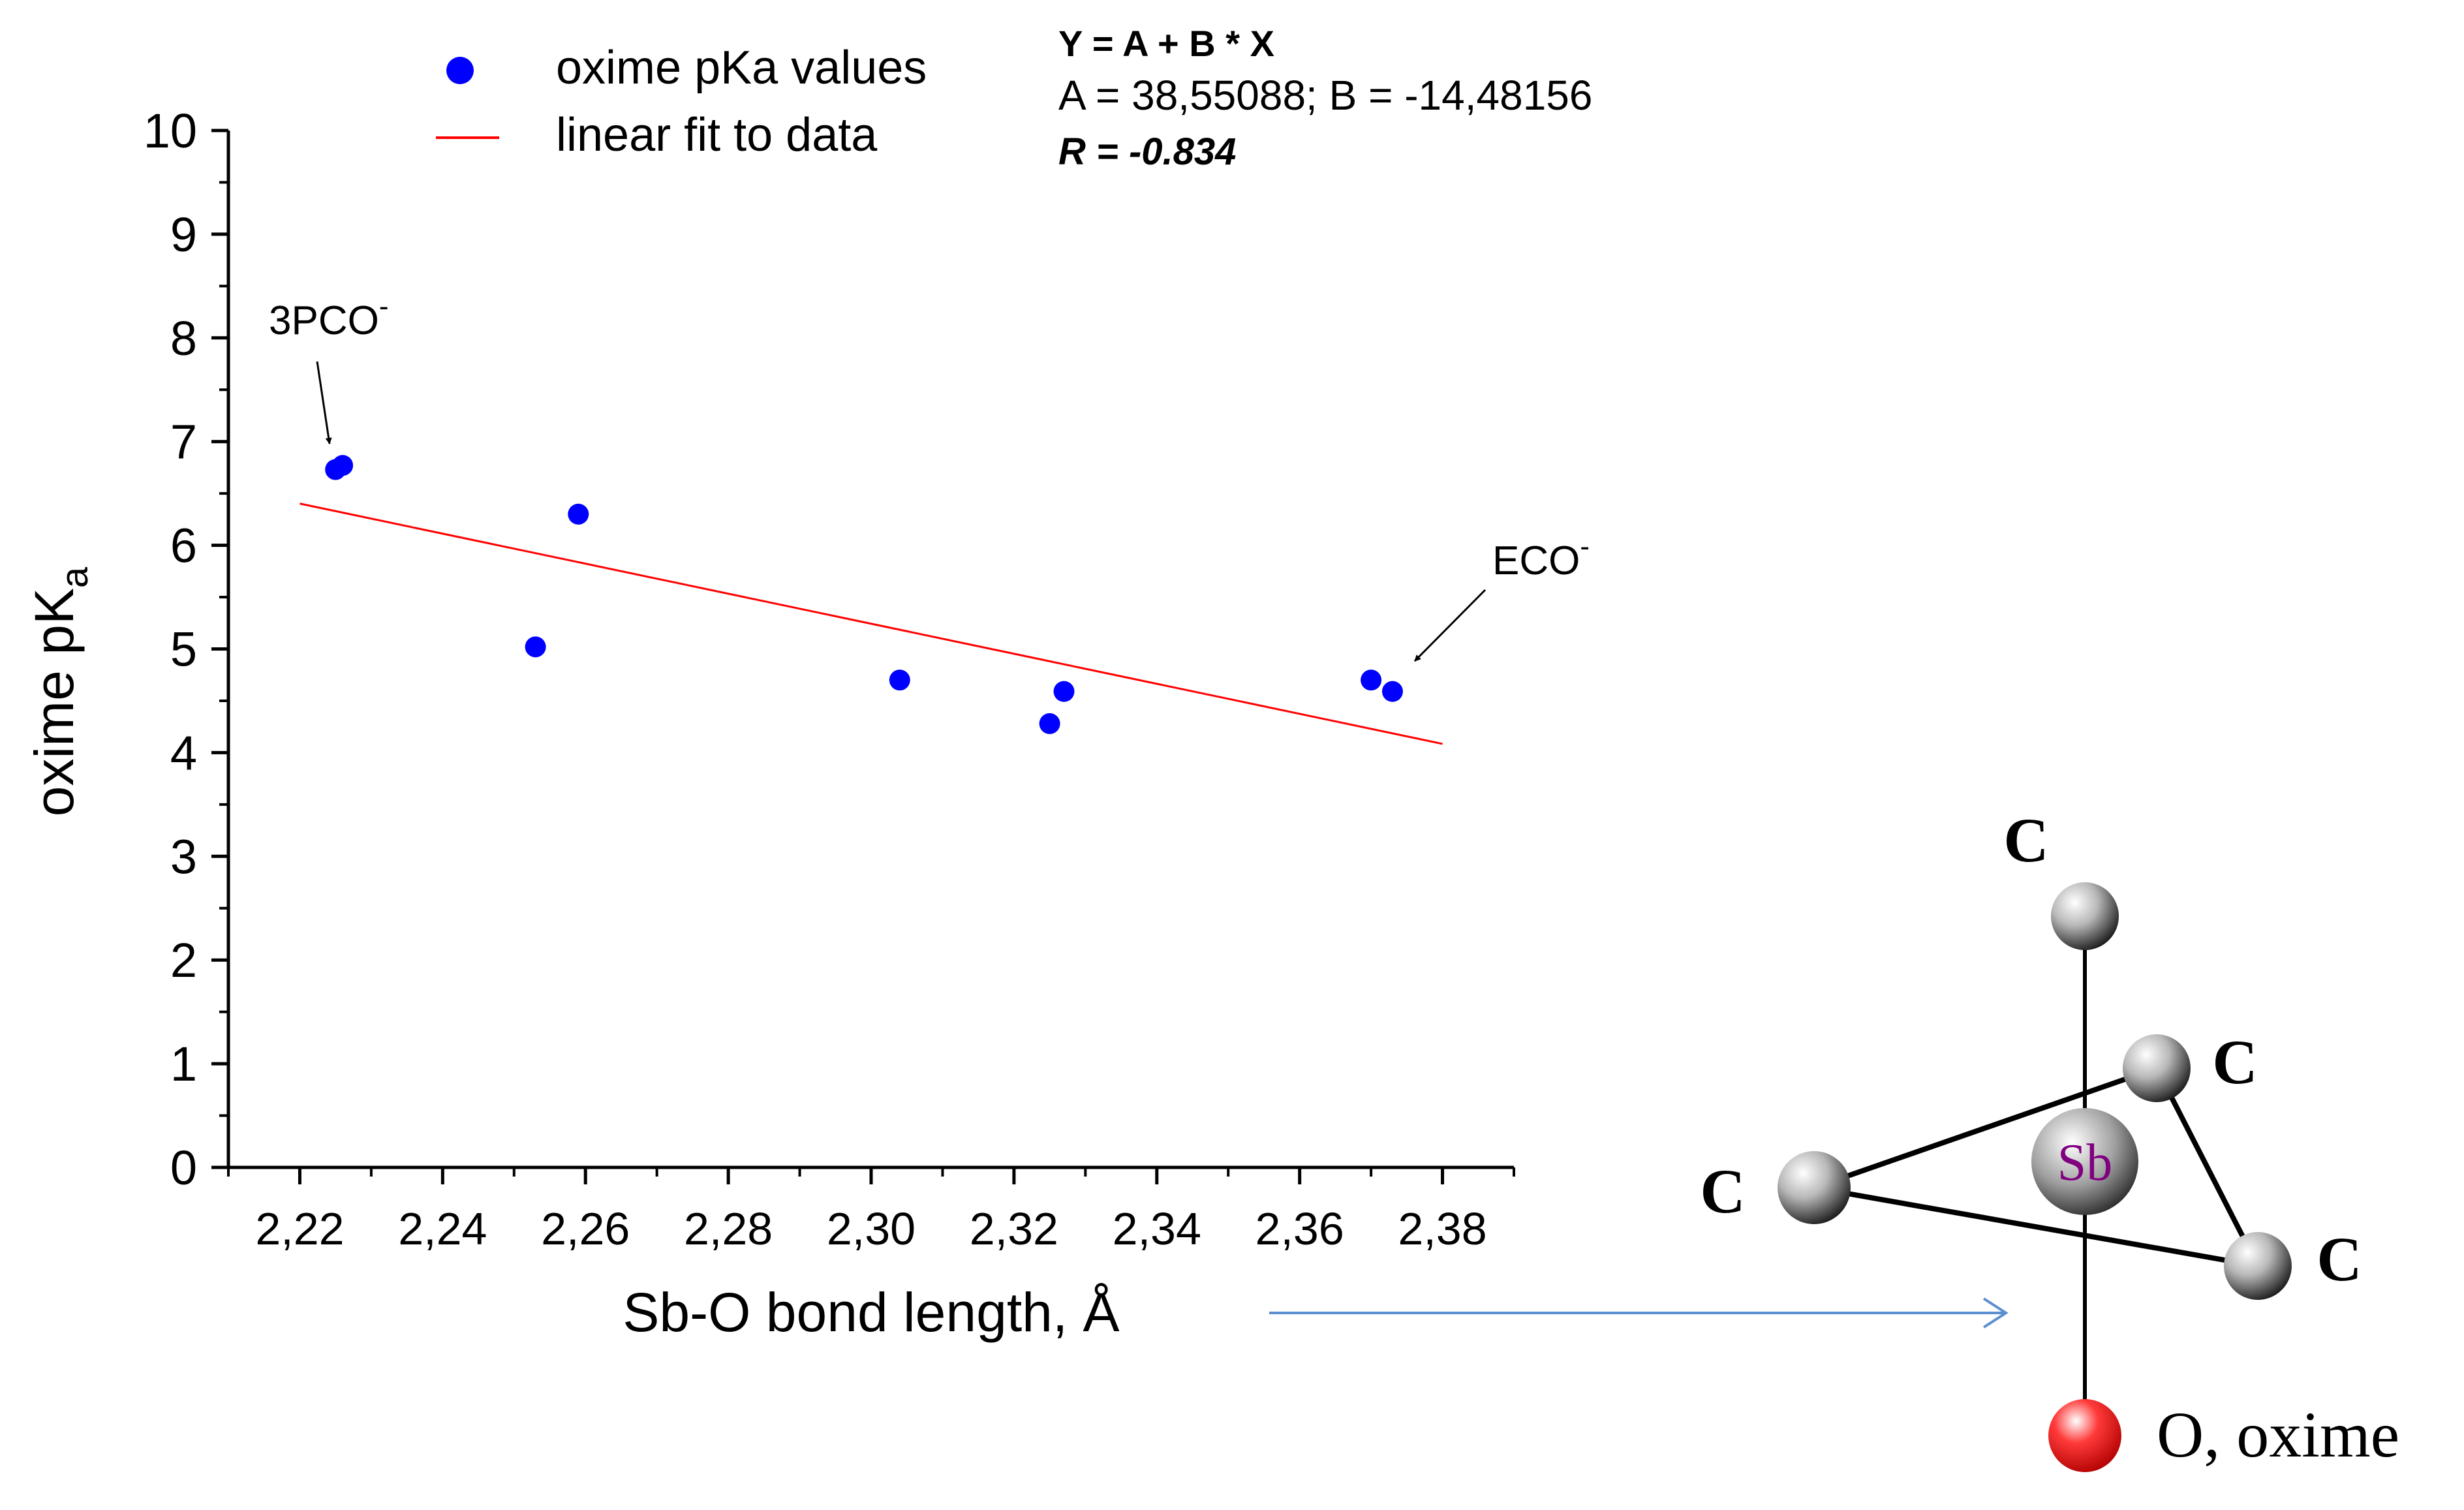 This screenshot has height=1510, width=2464. What do you see at coordinates (184, 235) in the screenshot?
I see `y-tick-label: 9` at bounding box center [184, 235].